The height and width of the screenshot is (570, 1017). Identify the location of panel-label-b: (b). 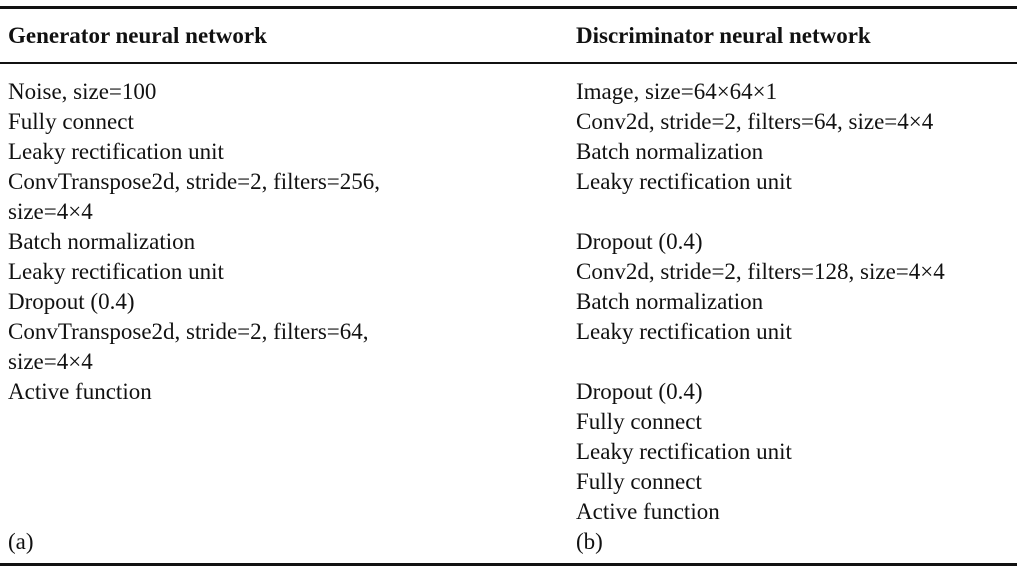
(589, 541).